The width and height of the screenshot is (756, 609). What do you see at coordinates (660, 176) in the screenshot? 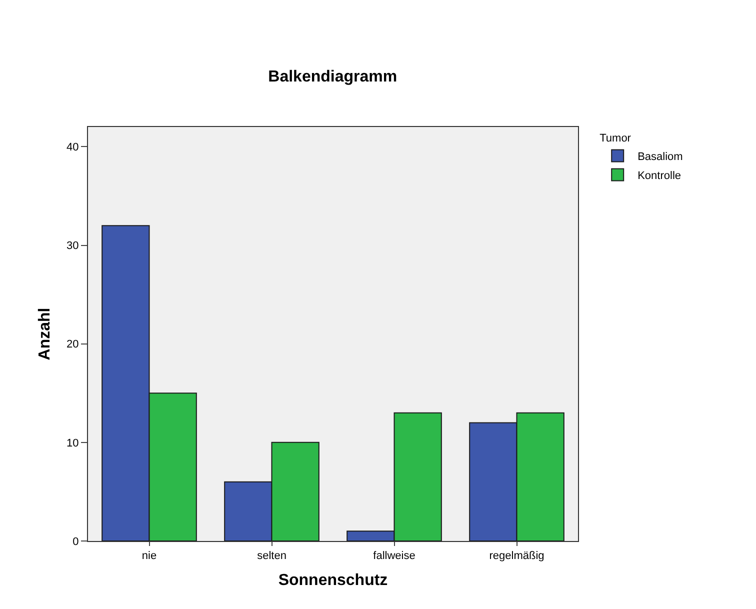
I see `legend-label: Kontrolle` at bounding box center [660, 176].